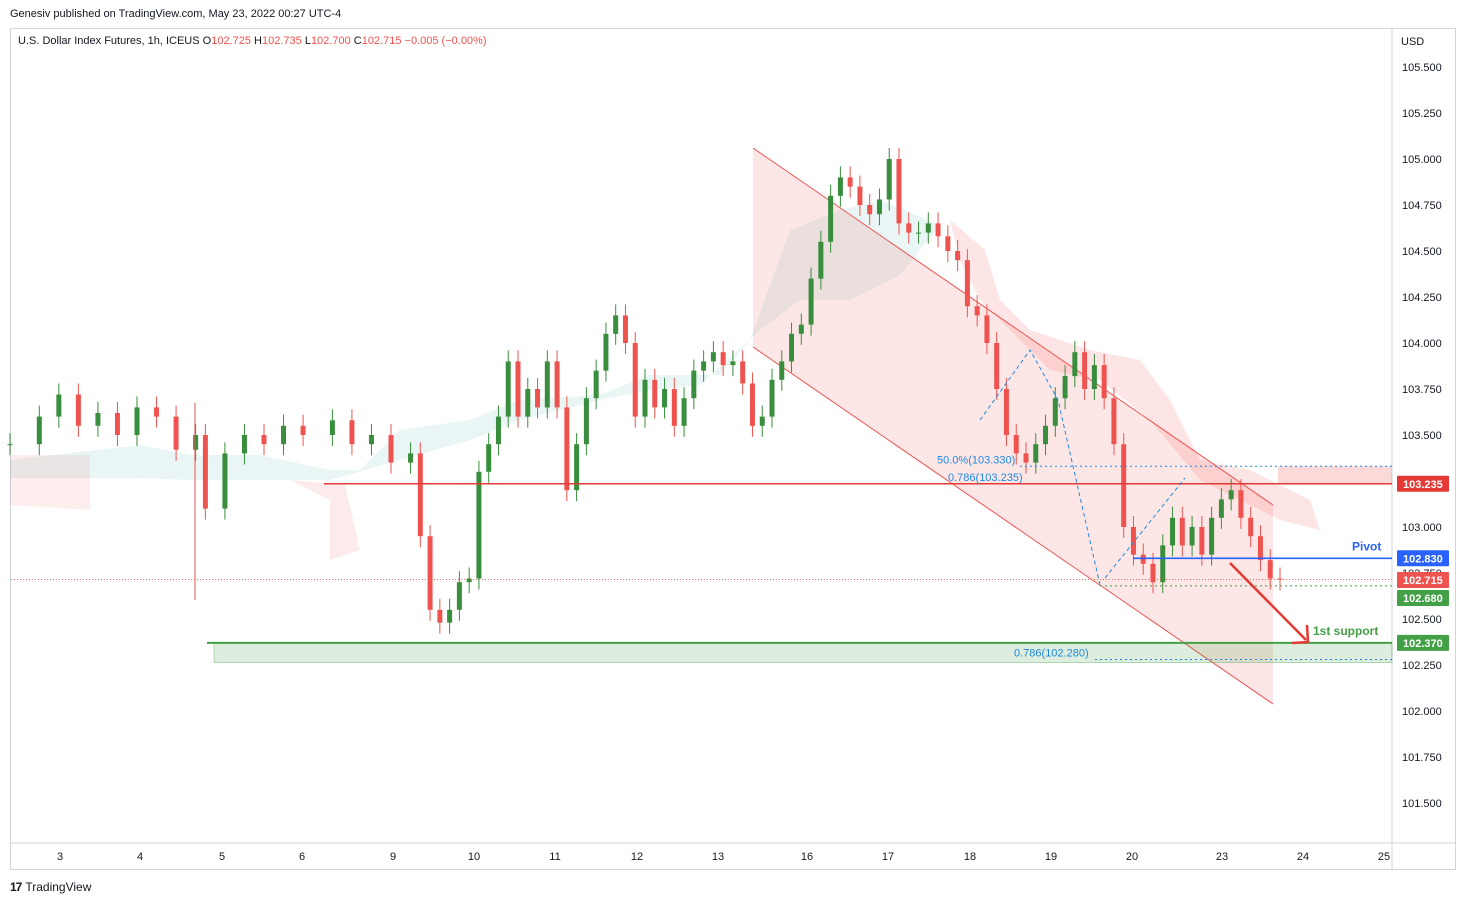 The height and width of the screenshot is (906, 1467). Describe the element at coordinates (222, 857) in the screenshot. I see `x-tick-label: 5` at that location.